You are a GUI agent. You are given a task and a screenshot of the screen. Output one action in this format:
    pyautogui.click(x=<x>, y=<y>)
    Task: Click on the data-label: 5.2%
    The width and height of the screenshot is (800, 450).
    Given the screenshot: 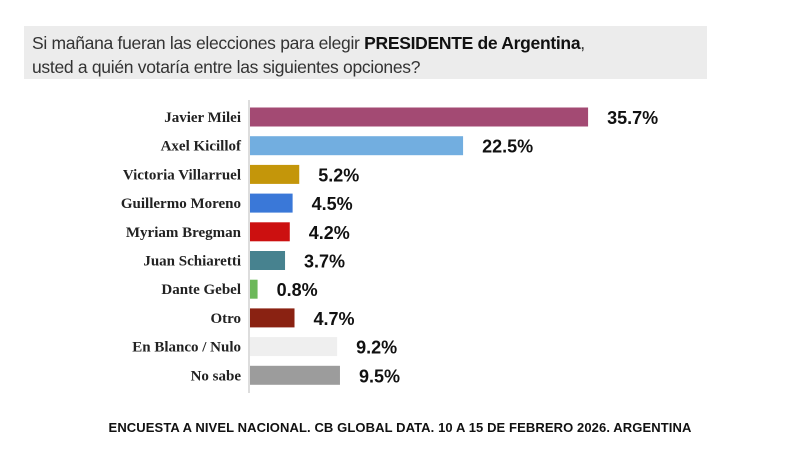 What is the action you would take?
    pyautogui.click(x=338, y=175)
    